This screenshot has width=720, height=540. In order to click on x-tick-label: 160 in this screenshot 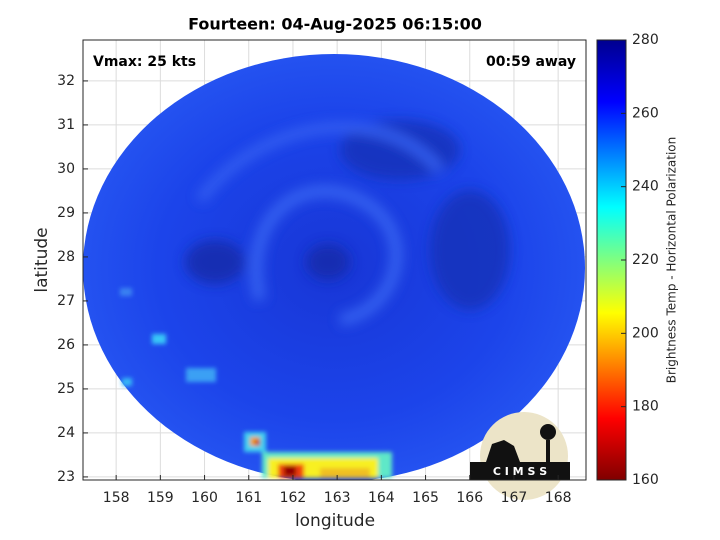, I will do `click(204, 498)`.